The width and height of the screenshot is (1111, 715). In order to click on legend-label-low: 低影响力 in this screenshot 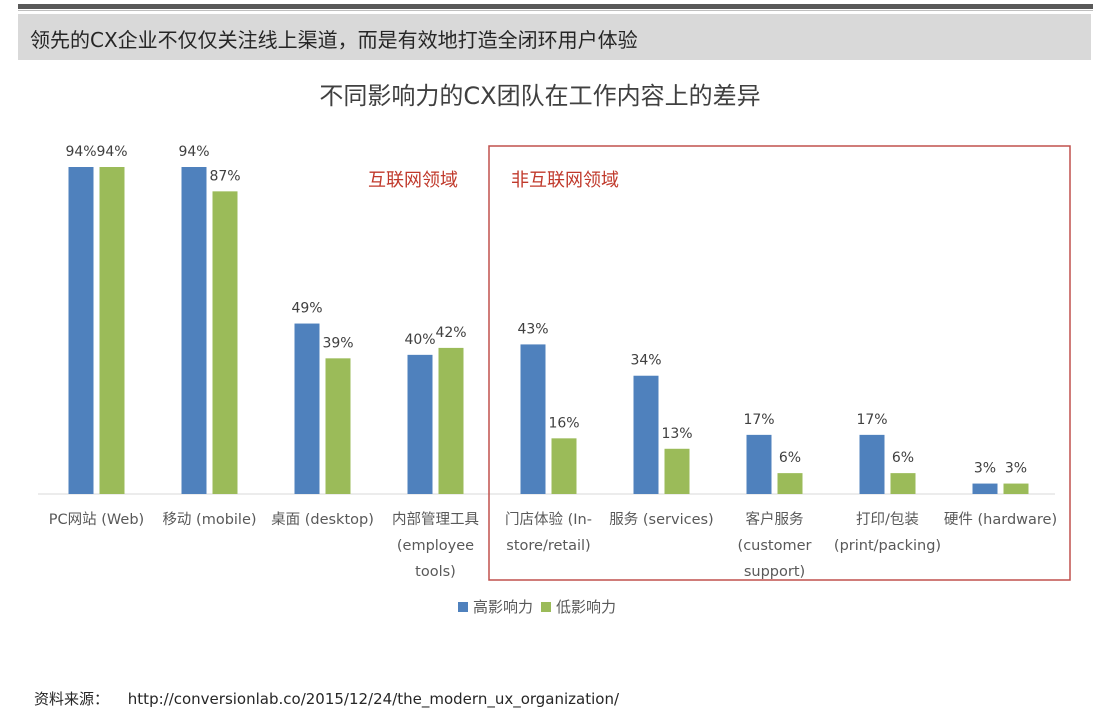, I will do `click(586, 607)`.